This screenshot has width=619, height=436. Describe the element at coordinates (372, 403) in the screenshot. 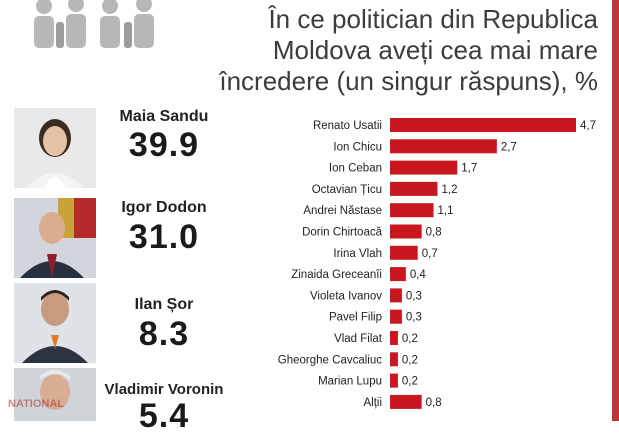

I see `category-label: Alții` at that location.